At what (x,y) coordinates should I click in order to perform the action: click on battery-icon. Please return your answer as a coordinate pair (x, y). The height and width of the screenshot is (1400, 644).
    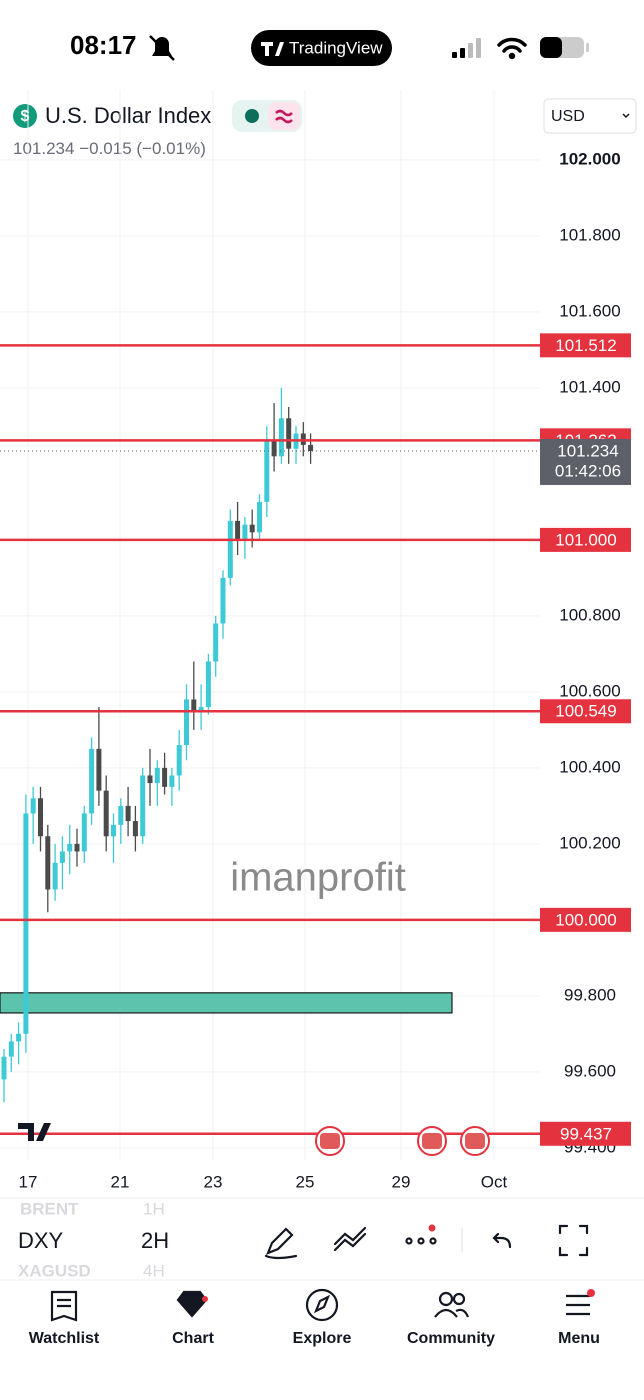
    Looking at the image, I should click on (564, 47).